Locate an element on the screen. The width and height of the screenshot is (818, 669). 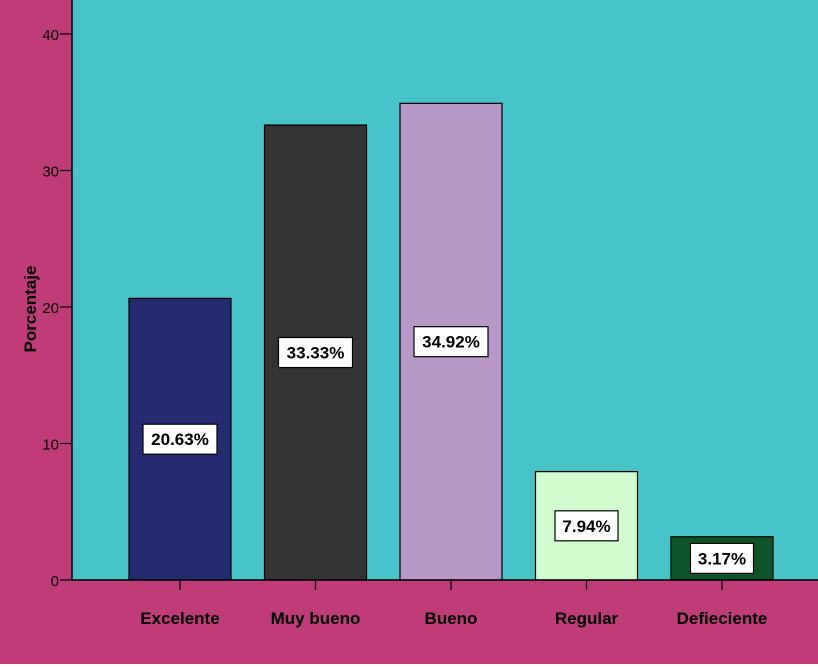
y-tick-label: 30 is located at coordinates (50, 172).